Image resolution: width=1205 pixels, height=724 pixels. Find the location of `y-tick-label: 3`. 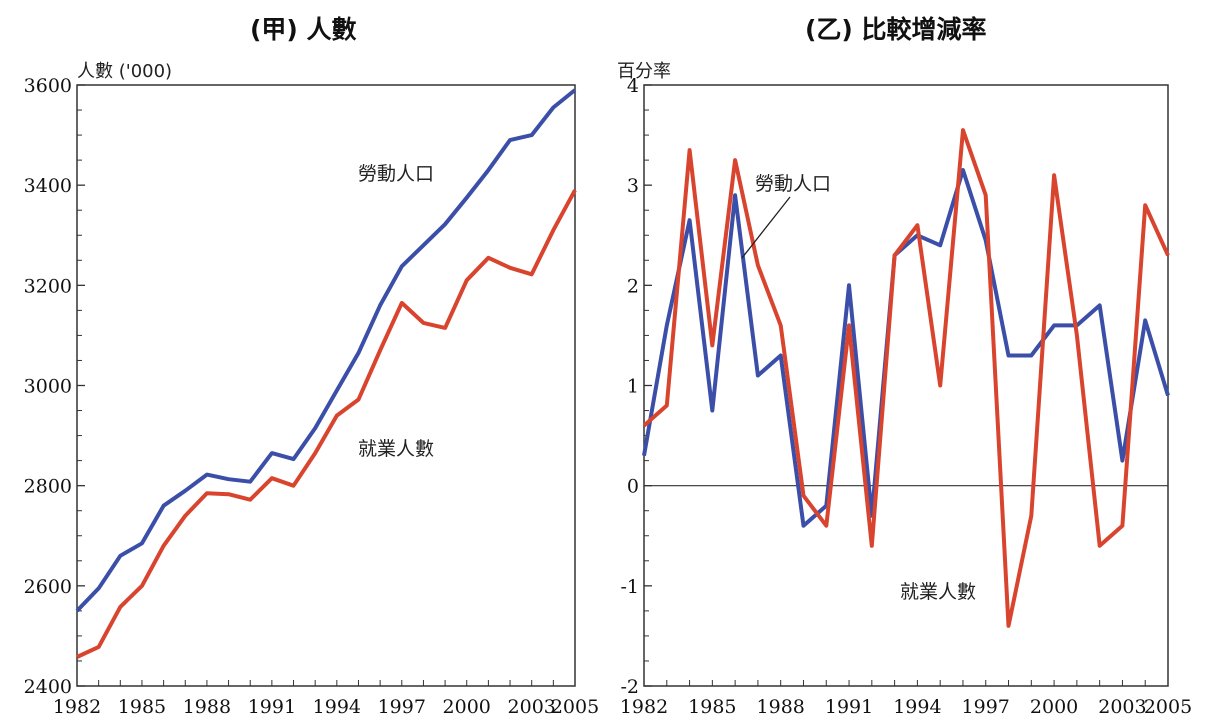

y-tick-label: 3 is located at coordinates (633, 186).